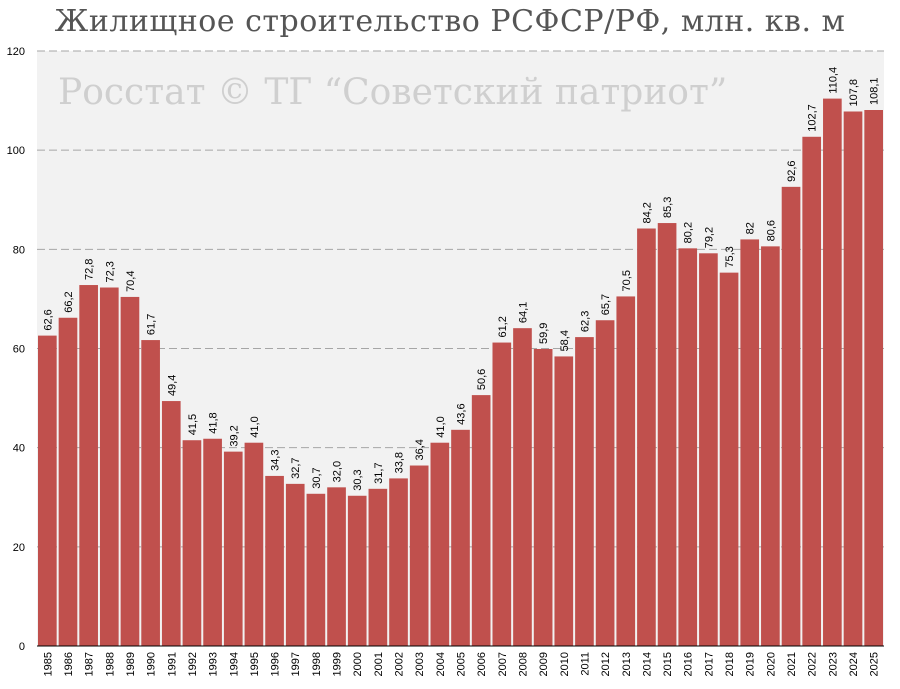  Describe the element at coordinates (543, 497) in the screenshot. I see `bar-2009` at that location.